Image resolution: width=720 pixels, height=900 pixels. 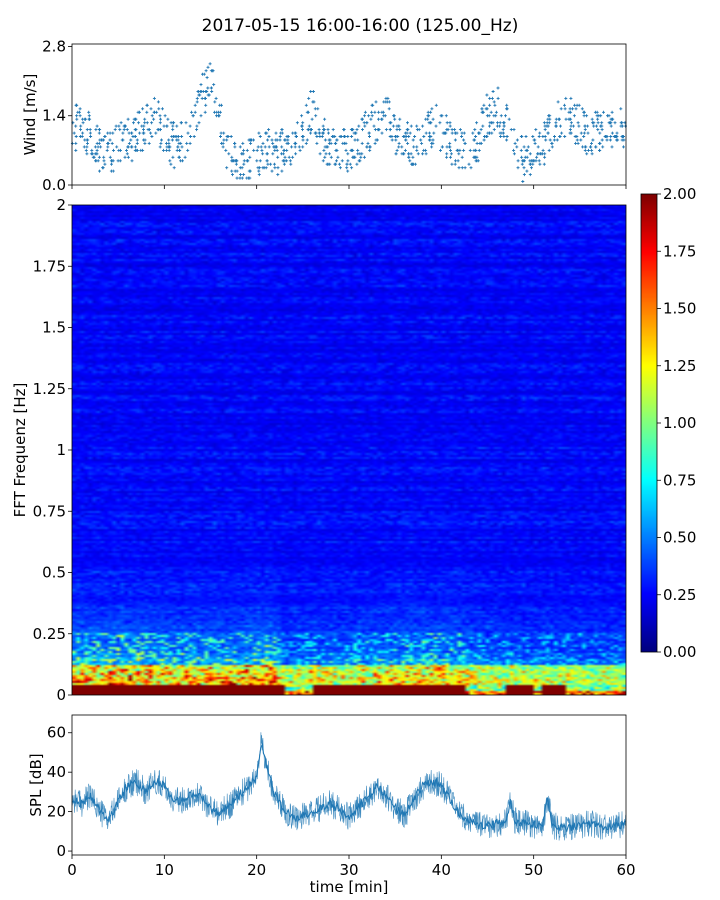 What do you see at coordinates (61, 851) in the screenshot?
I see `spl-ytick-label: 0` at bounding box center [61, 851].